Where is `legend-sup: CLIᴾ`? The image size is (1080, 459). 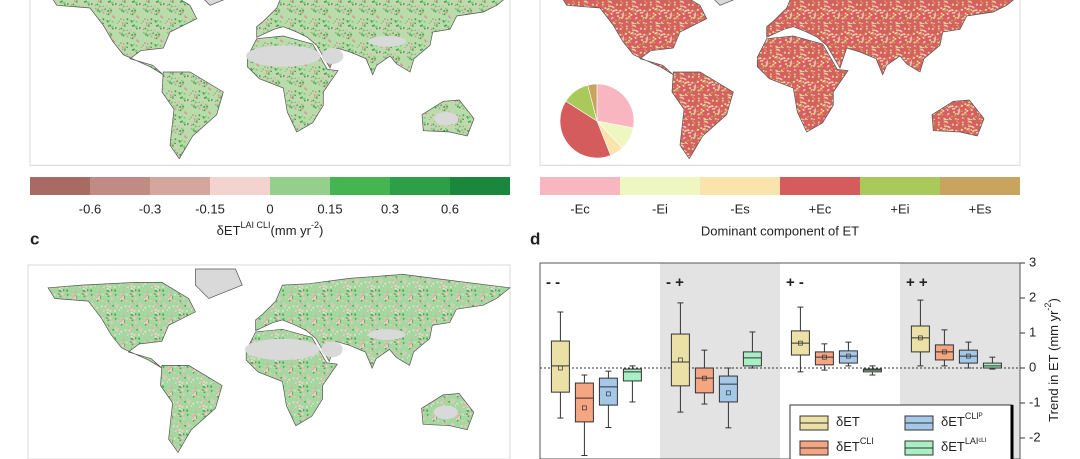
legend-sup: CLIᴾ is located at coordinates (974, 416).